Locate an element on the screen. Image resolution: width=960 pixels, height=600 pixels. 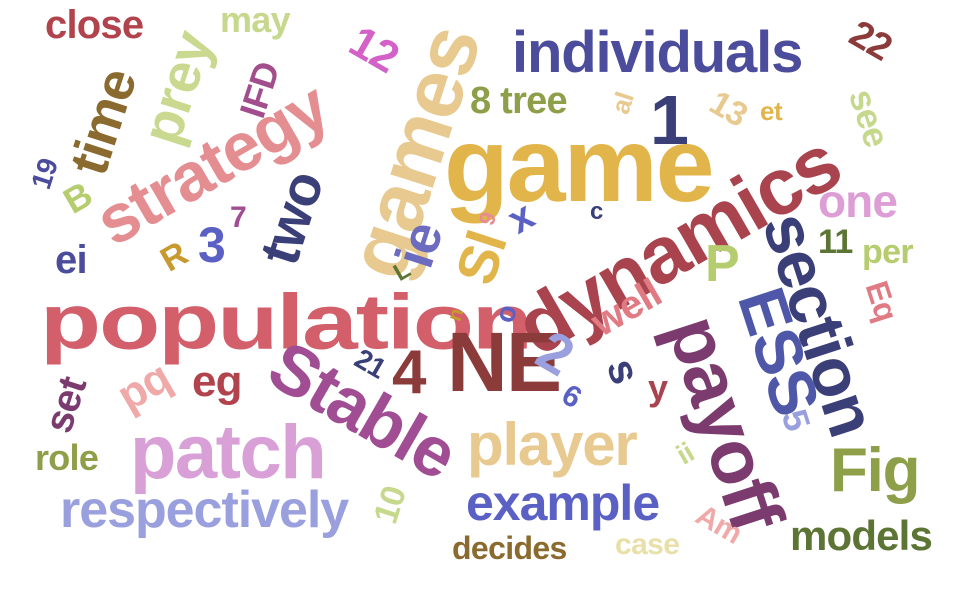
word-role: role is located at coordinates (67, 457).